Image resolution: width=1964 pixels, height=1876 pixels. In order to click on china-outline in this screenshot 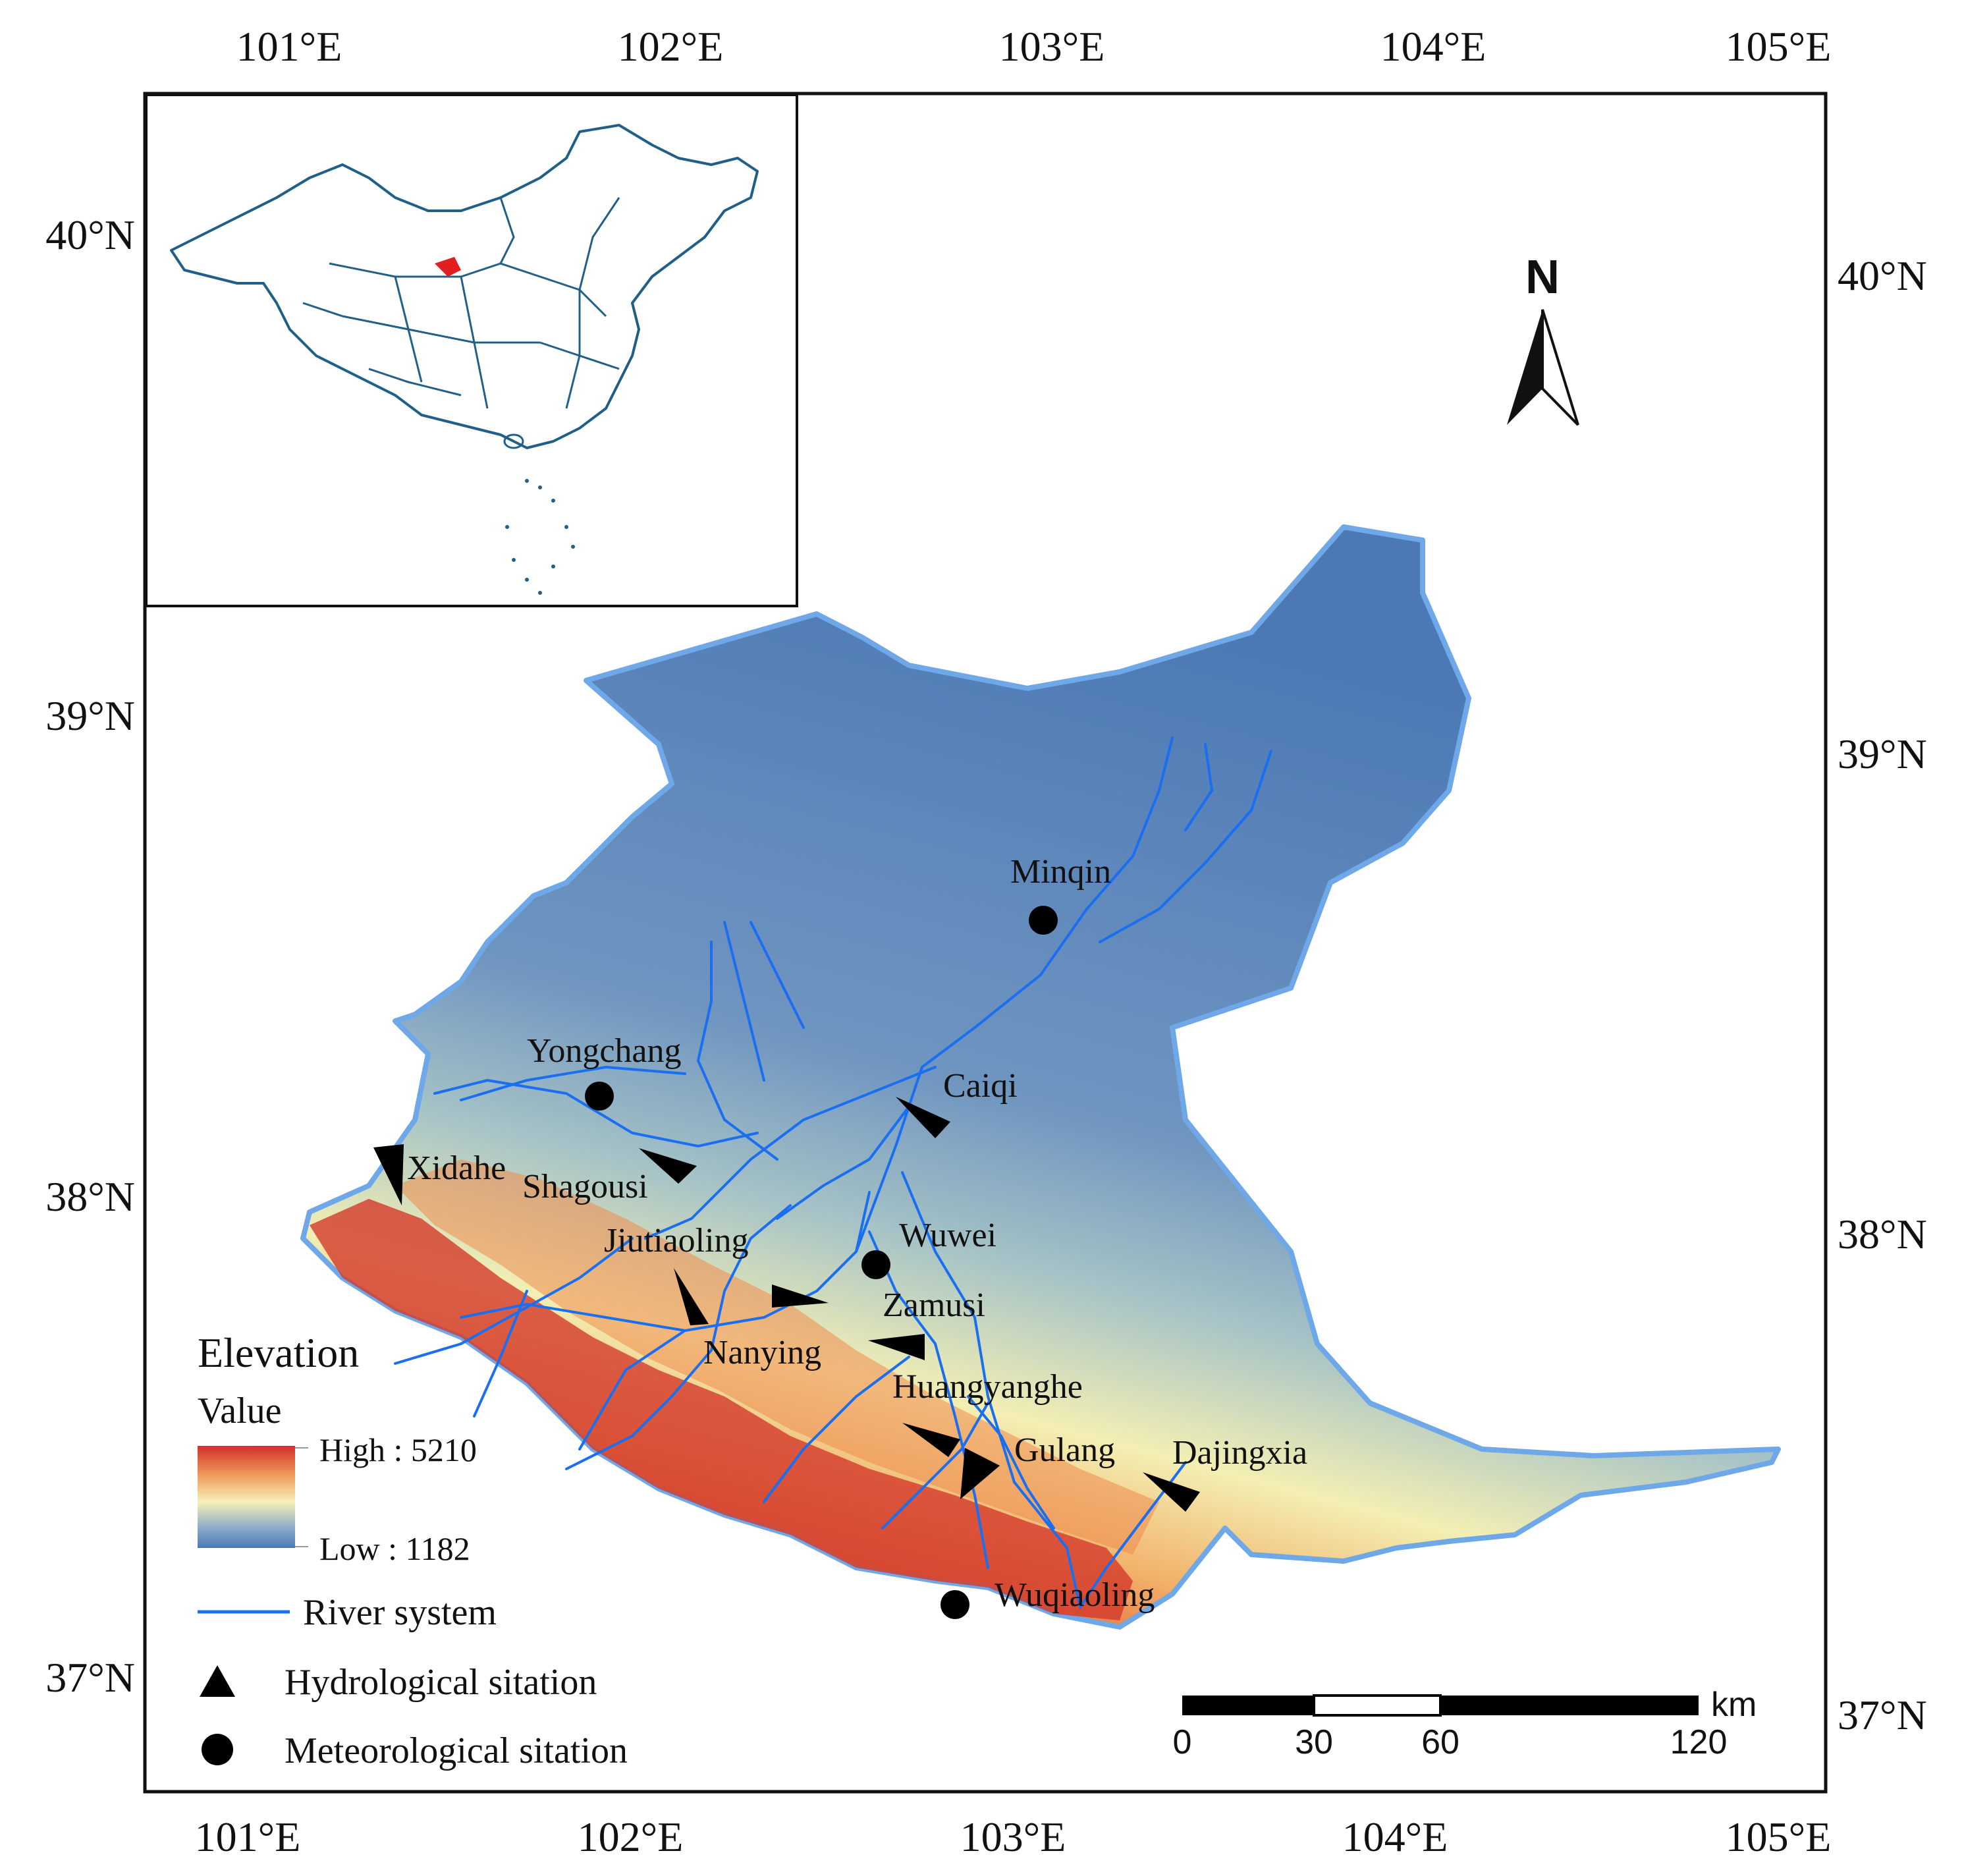, I will do `click(464, 286)`.